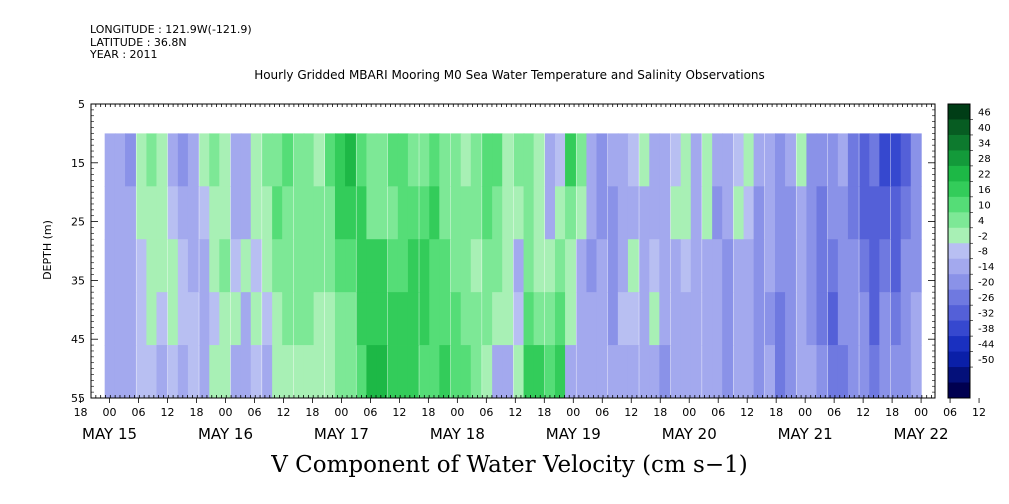 Image resolution: width=1009 pixels, height=504 pixels. Describe the element at coordinates (573, 434) in the screenshot. I see `x-day-label: MAY 19` at that location.